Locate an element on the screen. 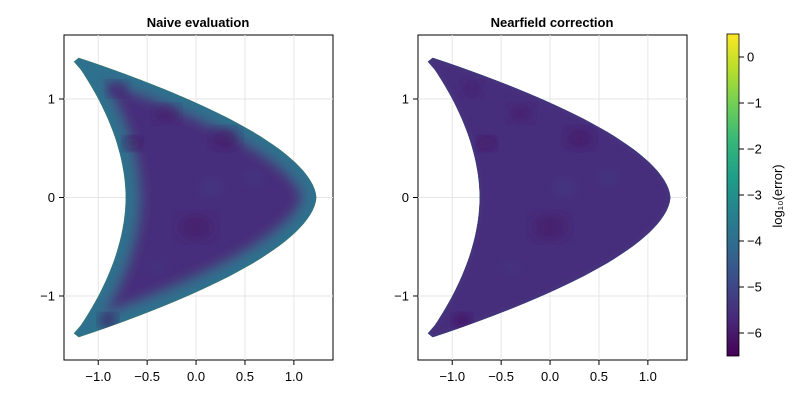 This screenshot has height=400, width=800. colorbar-gradient is located at coordinates (733, 195).